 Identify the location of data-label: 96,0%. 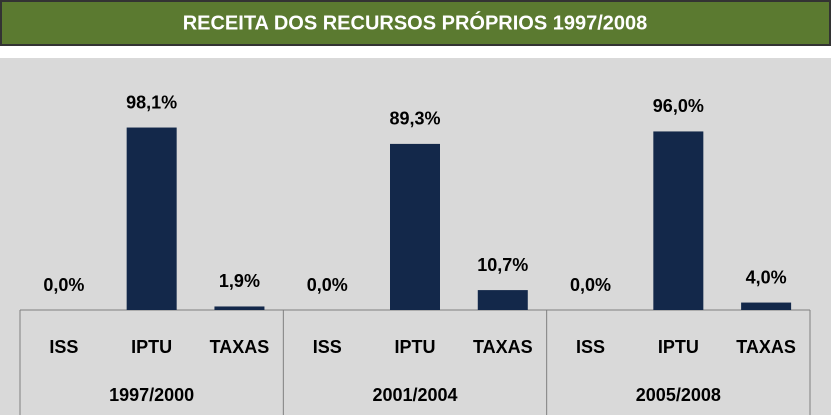
(678, 106).